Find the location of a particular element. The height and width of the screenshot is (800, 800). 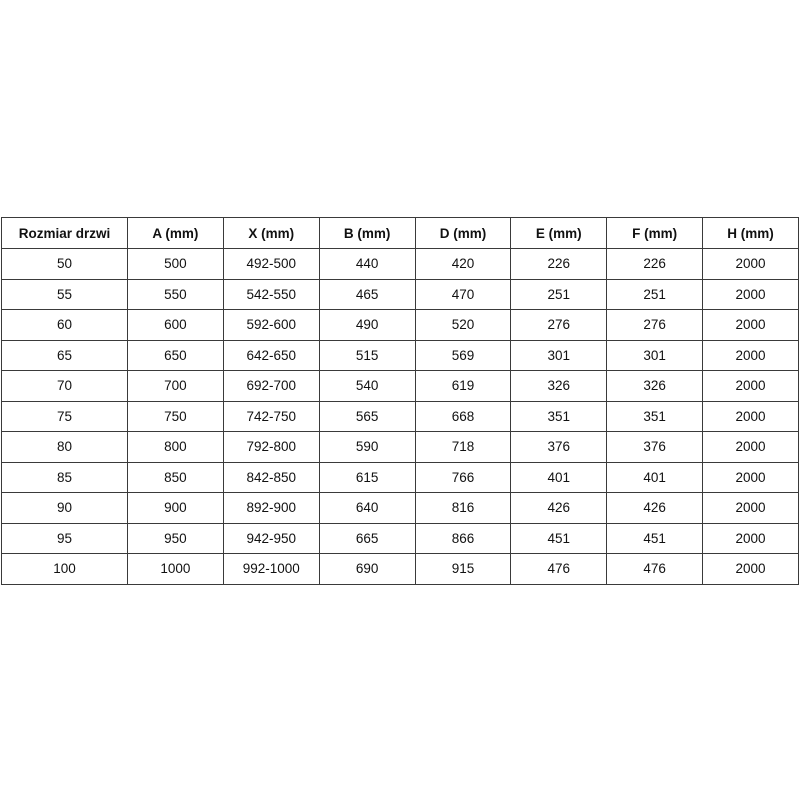

table-cell: 470 is located at coordinates (463, 294).